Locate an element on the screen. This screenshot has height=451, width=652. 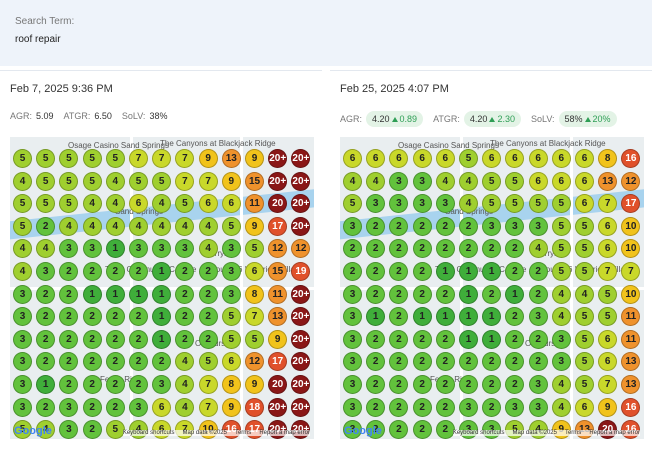
rank-pin: 20 is located at coordinates (278, 204).